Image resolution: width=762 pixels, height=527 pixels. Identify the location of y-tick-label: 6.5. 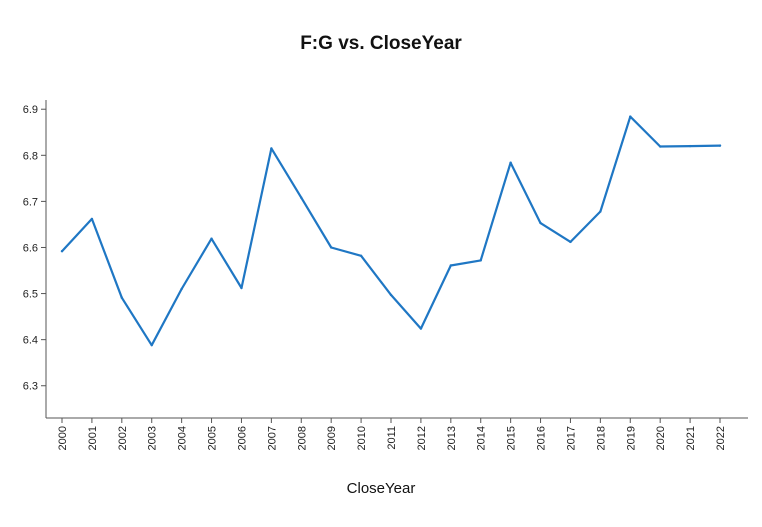
(30, 295).